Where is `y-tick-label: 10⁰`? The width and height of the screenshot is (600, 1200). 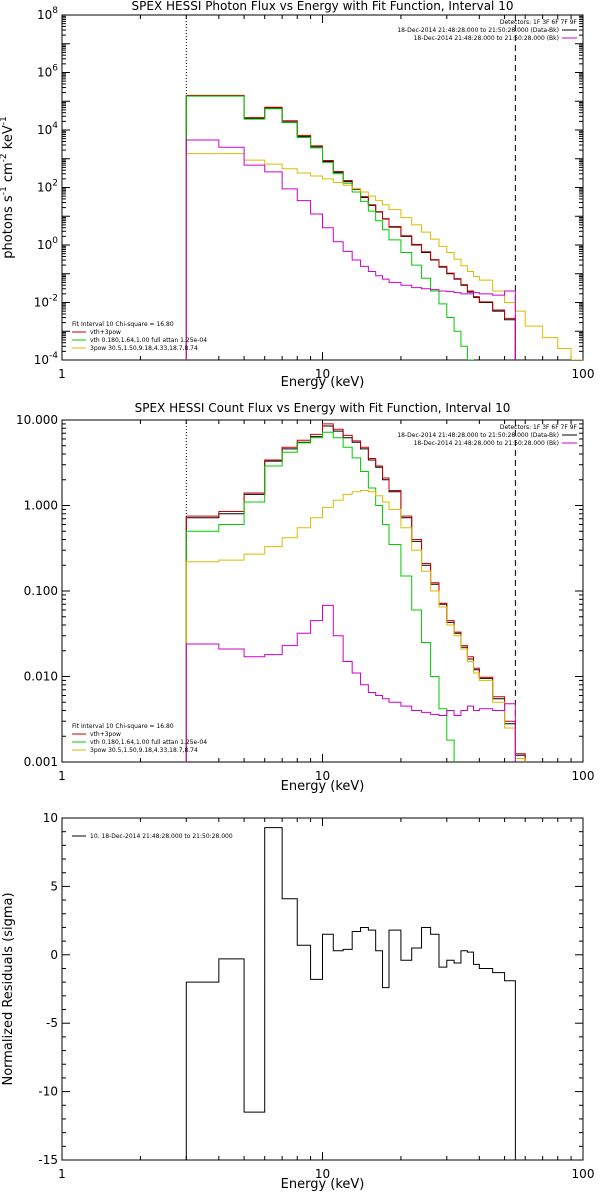 y-tick-label: 10⁰ is located at coordinates (47, 244).